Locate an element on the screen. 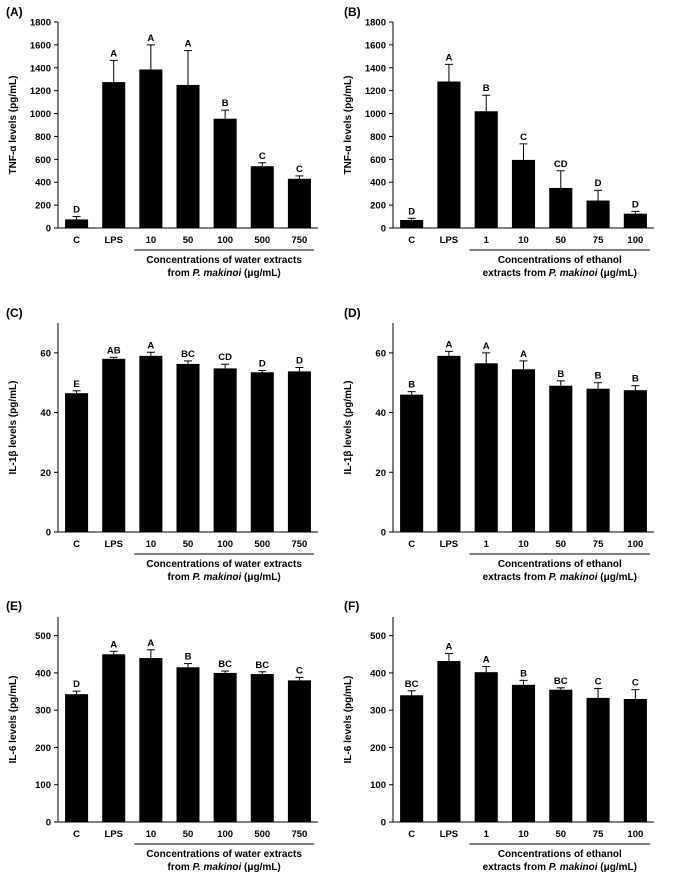 The height and width of the screenshot is (874, 685). y-axis-label: TNF-α levels (pg/mL) is located at coordinates (13, 125).